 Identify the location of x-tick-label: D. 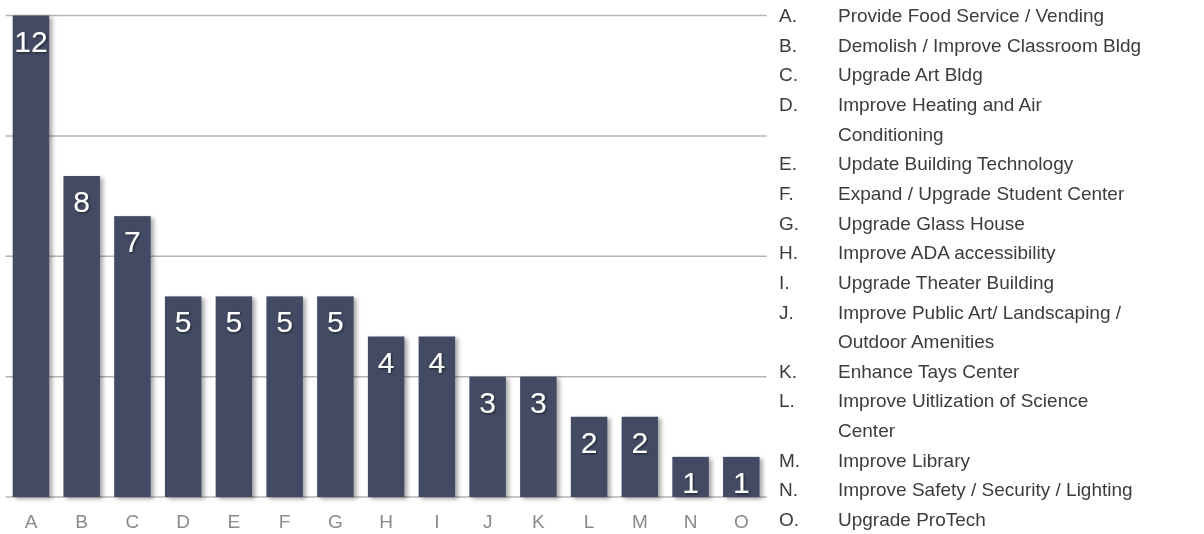
(183, 521).